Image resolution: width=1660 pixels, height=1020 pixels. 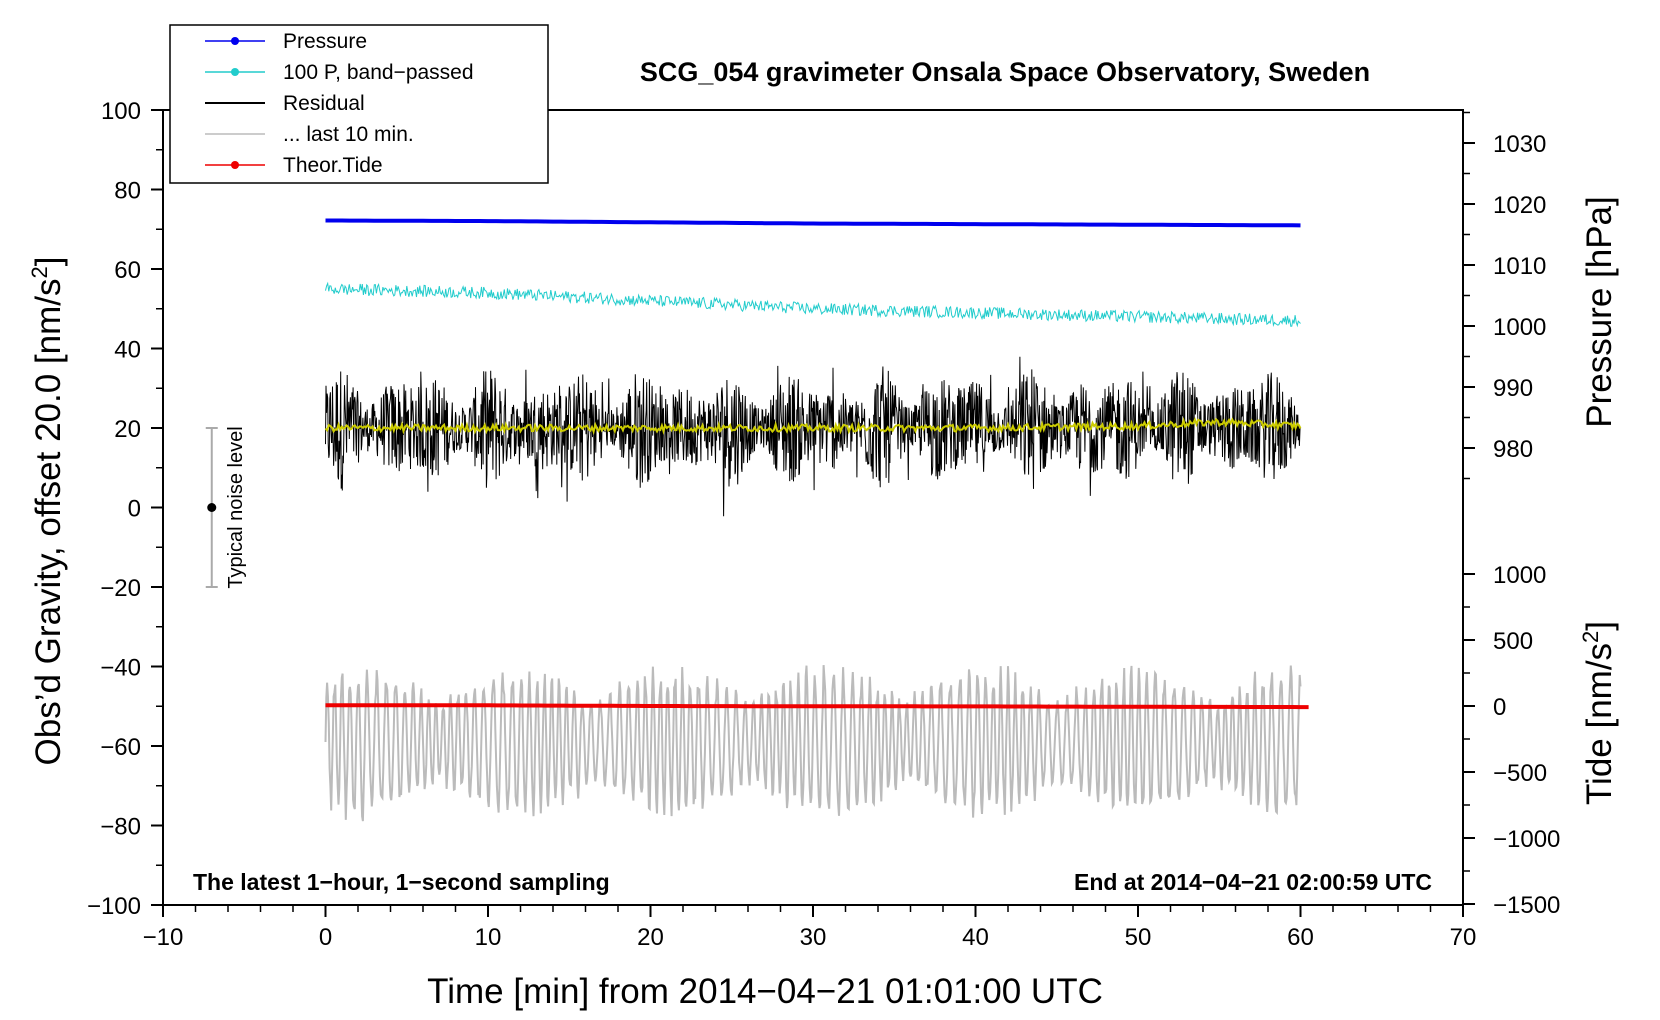 What do you see at coordinates (236, 507) in the screenshot?
I see `noise-label: Typical noise level` at bounding box center [236, 507].